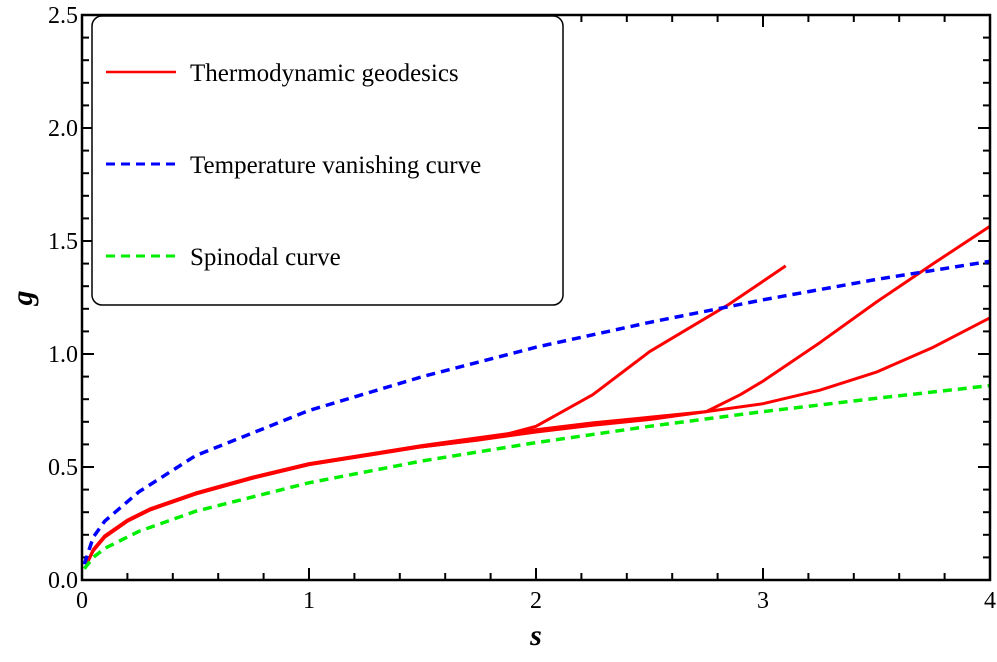  Describe the element at coordinates (63, 581) in the screenshot. I see `y-tick-label: 0.0` at that location.